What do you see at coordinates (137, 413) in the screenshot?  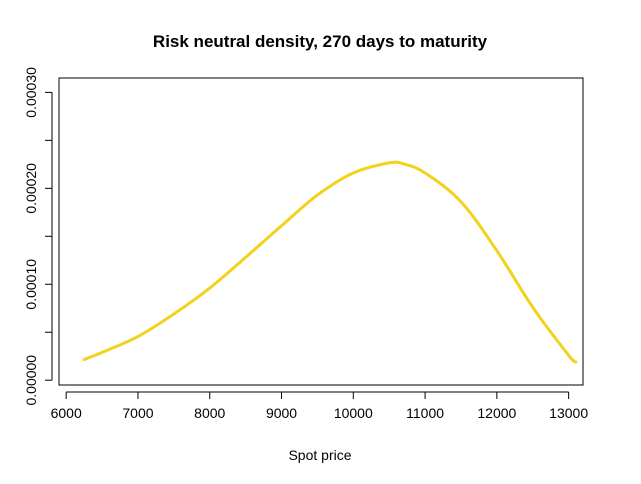 I see `x-tick-label: 7000` at bounding box center [137, 413].